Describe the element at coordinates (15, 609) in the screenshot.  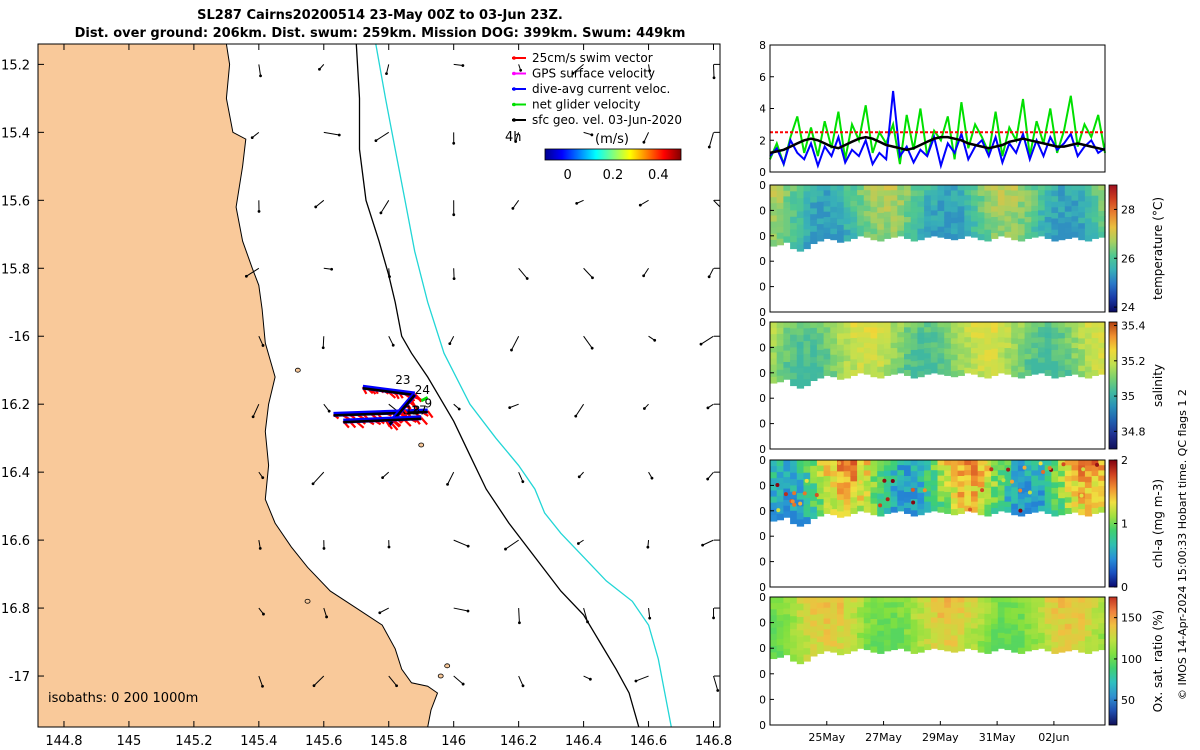
I see `y-tick-label: 16.8` at that location.